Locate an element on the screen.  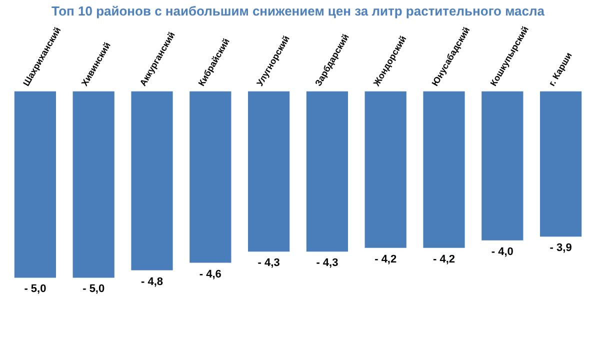
data-label: - 3,9 is located at coordinates (561, 248).